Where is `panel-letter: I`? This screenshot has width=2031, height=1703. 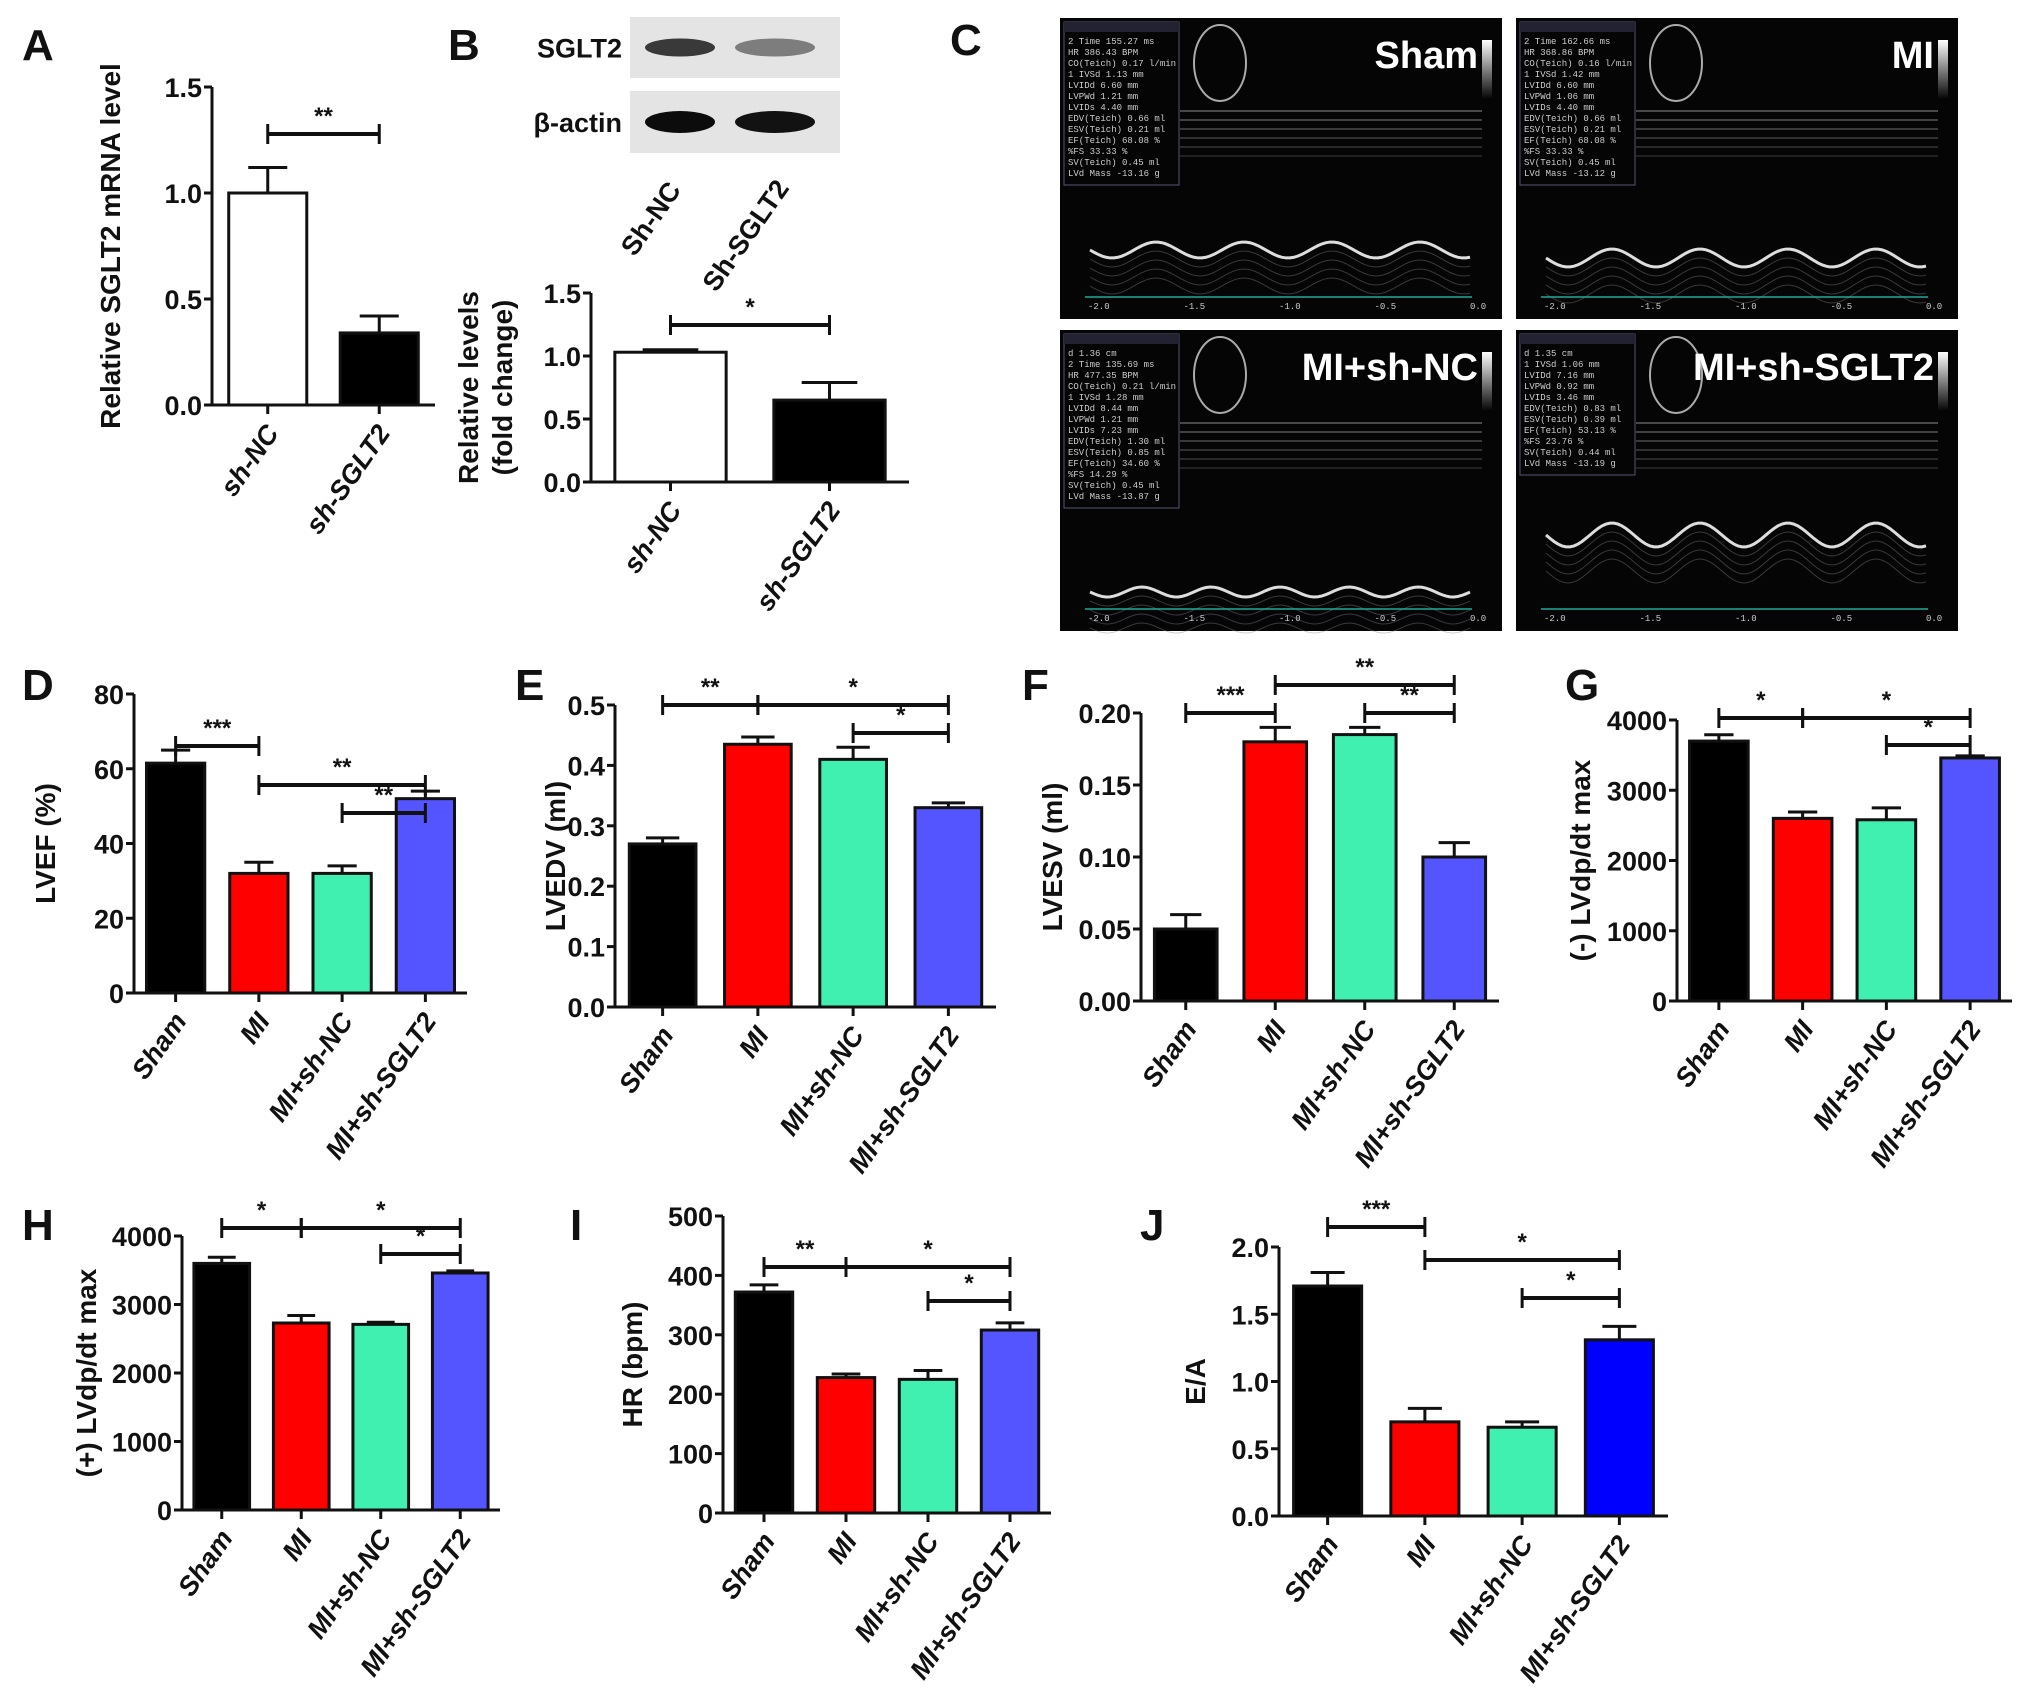
panel-letter: I is located at coordinates (576, 1225).